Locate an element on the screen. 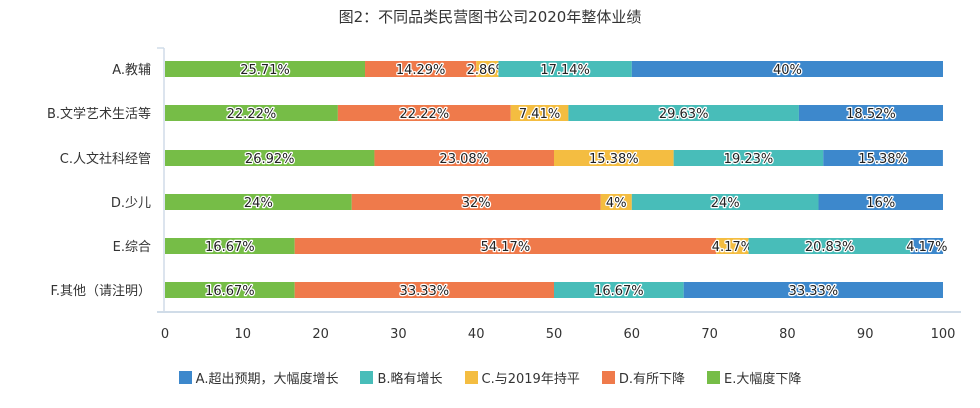 The height and width of the screenshot is (408, 980). data-label: 16% is located at coordinates (880, 203).